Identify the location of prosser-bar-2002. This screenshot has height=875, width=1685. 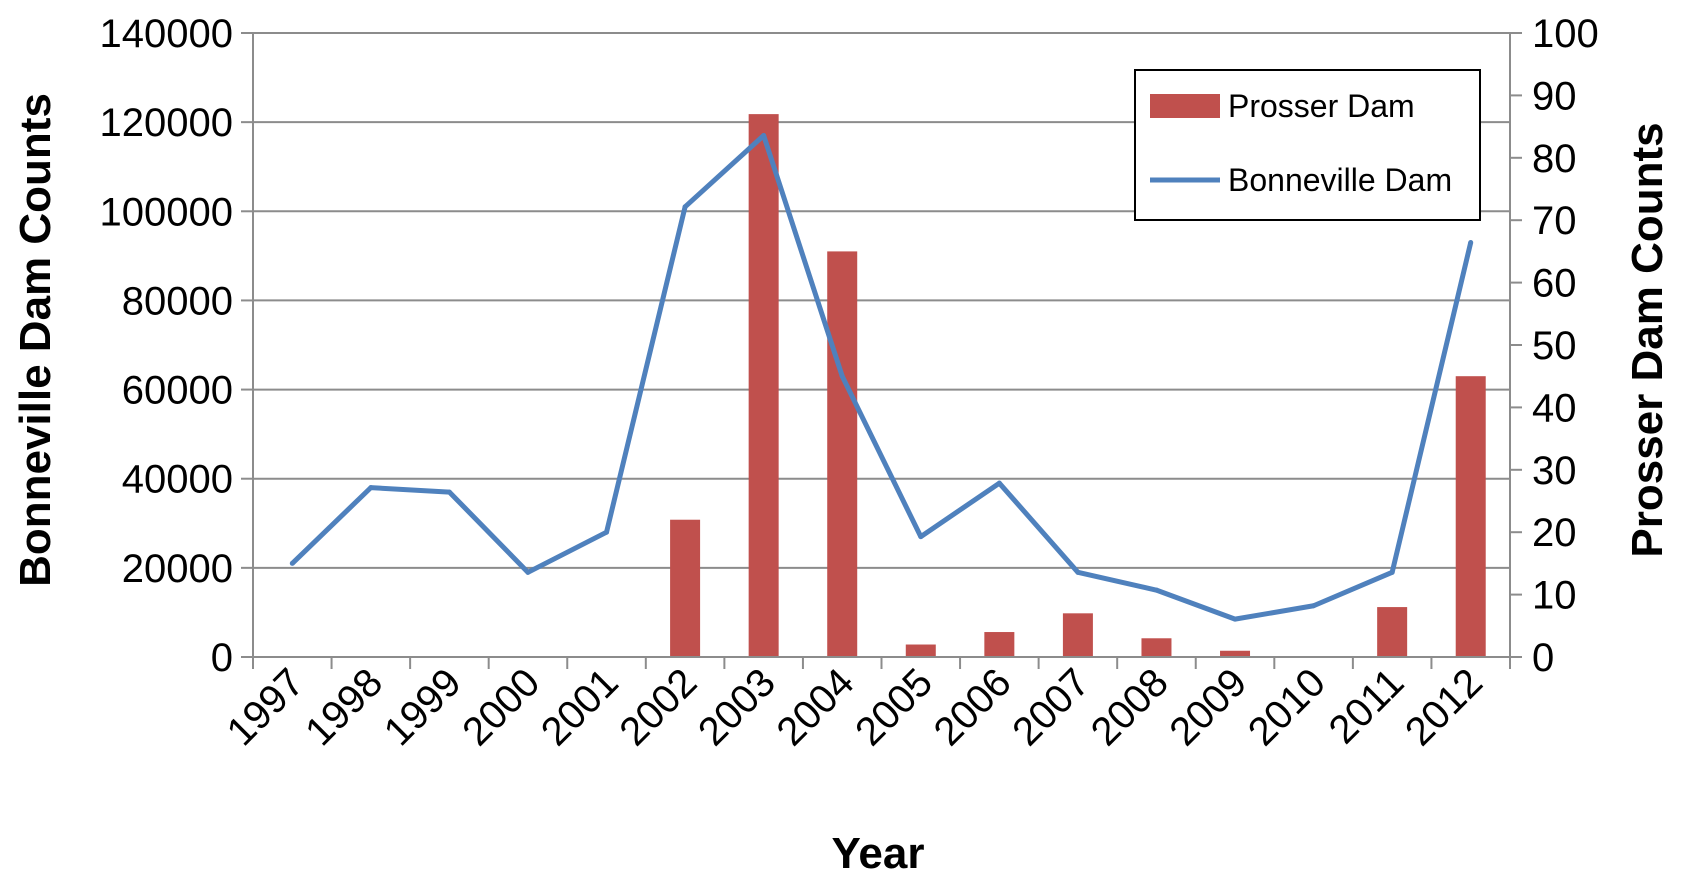
(685, 588).